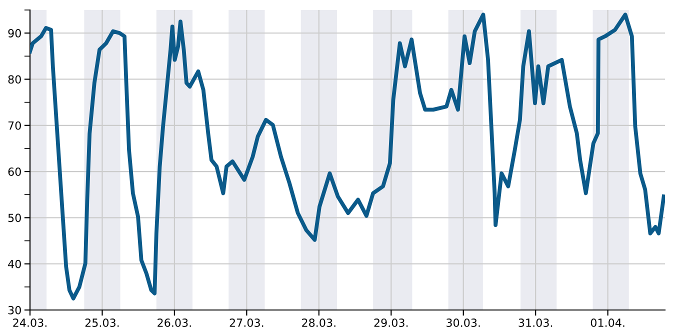 This screenshot has width=685, height=330. I want to click on x-tick-label: 01.04., so click(607, 322).